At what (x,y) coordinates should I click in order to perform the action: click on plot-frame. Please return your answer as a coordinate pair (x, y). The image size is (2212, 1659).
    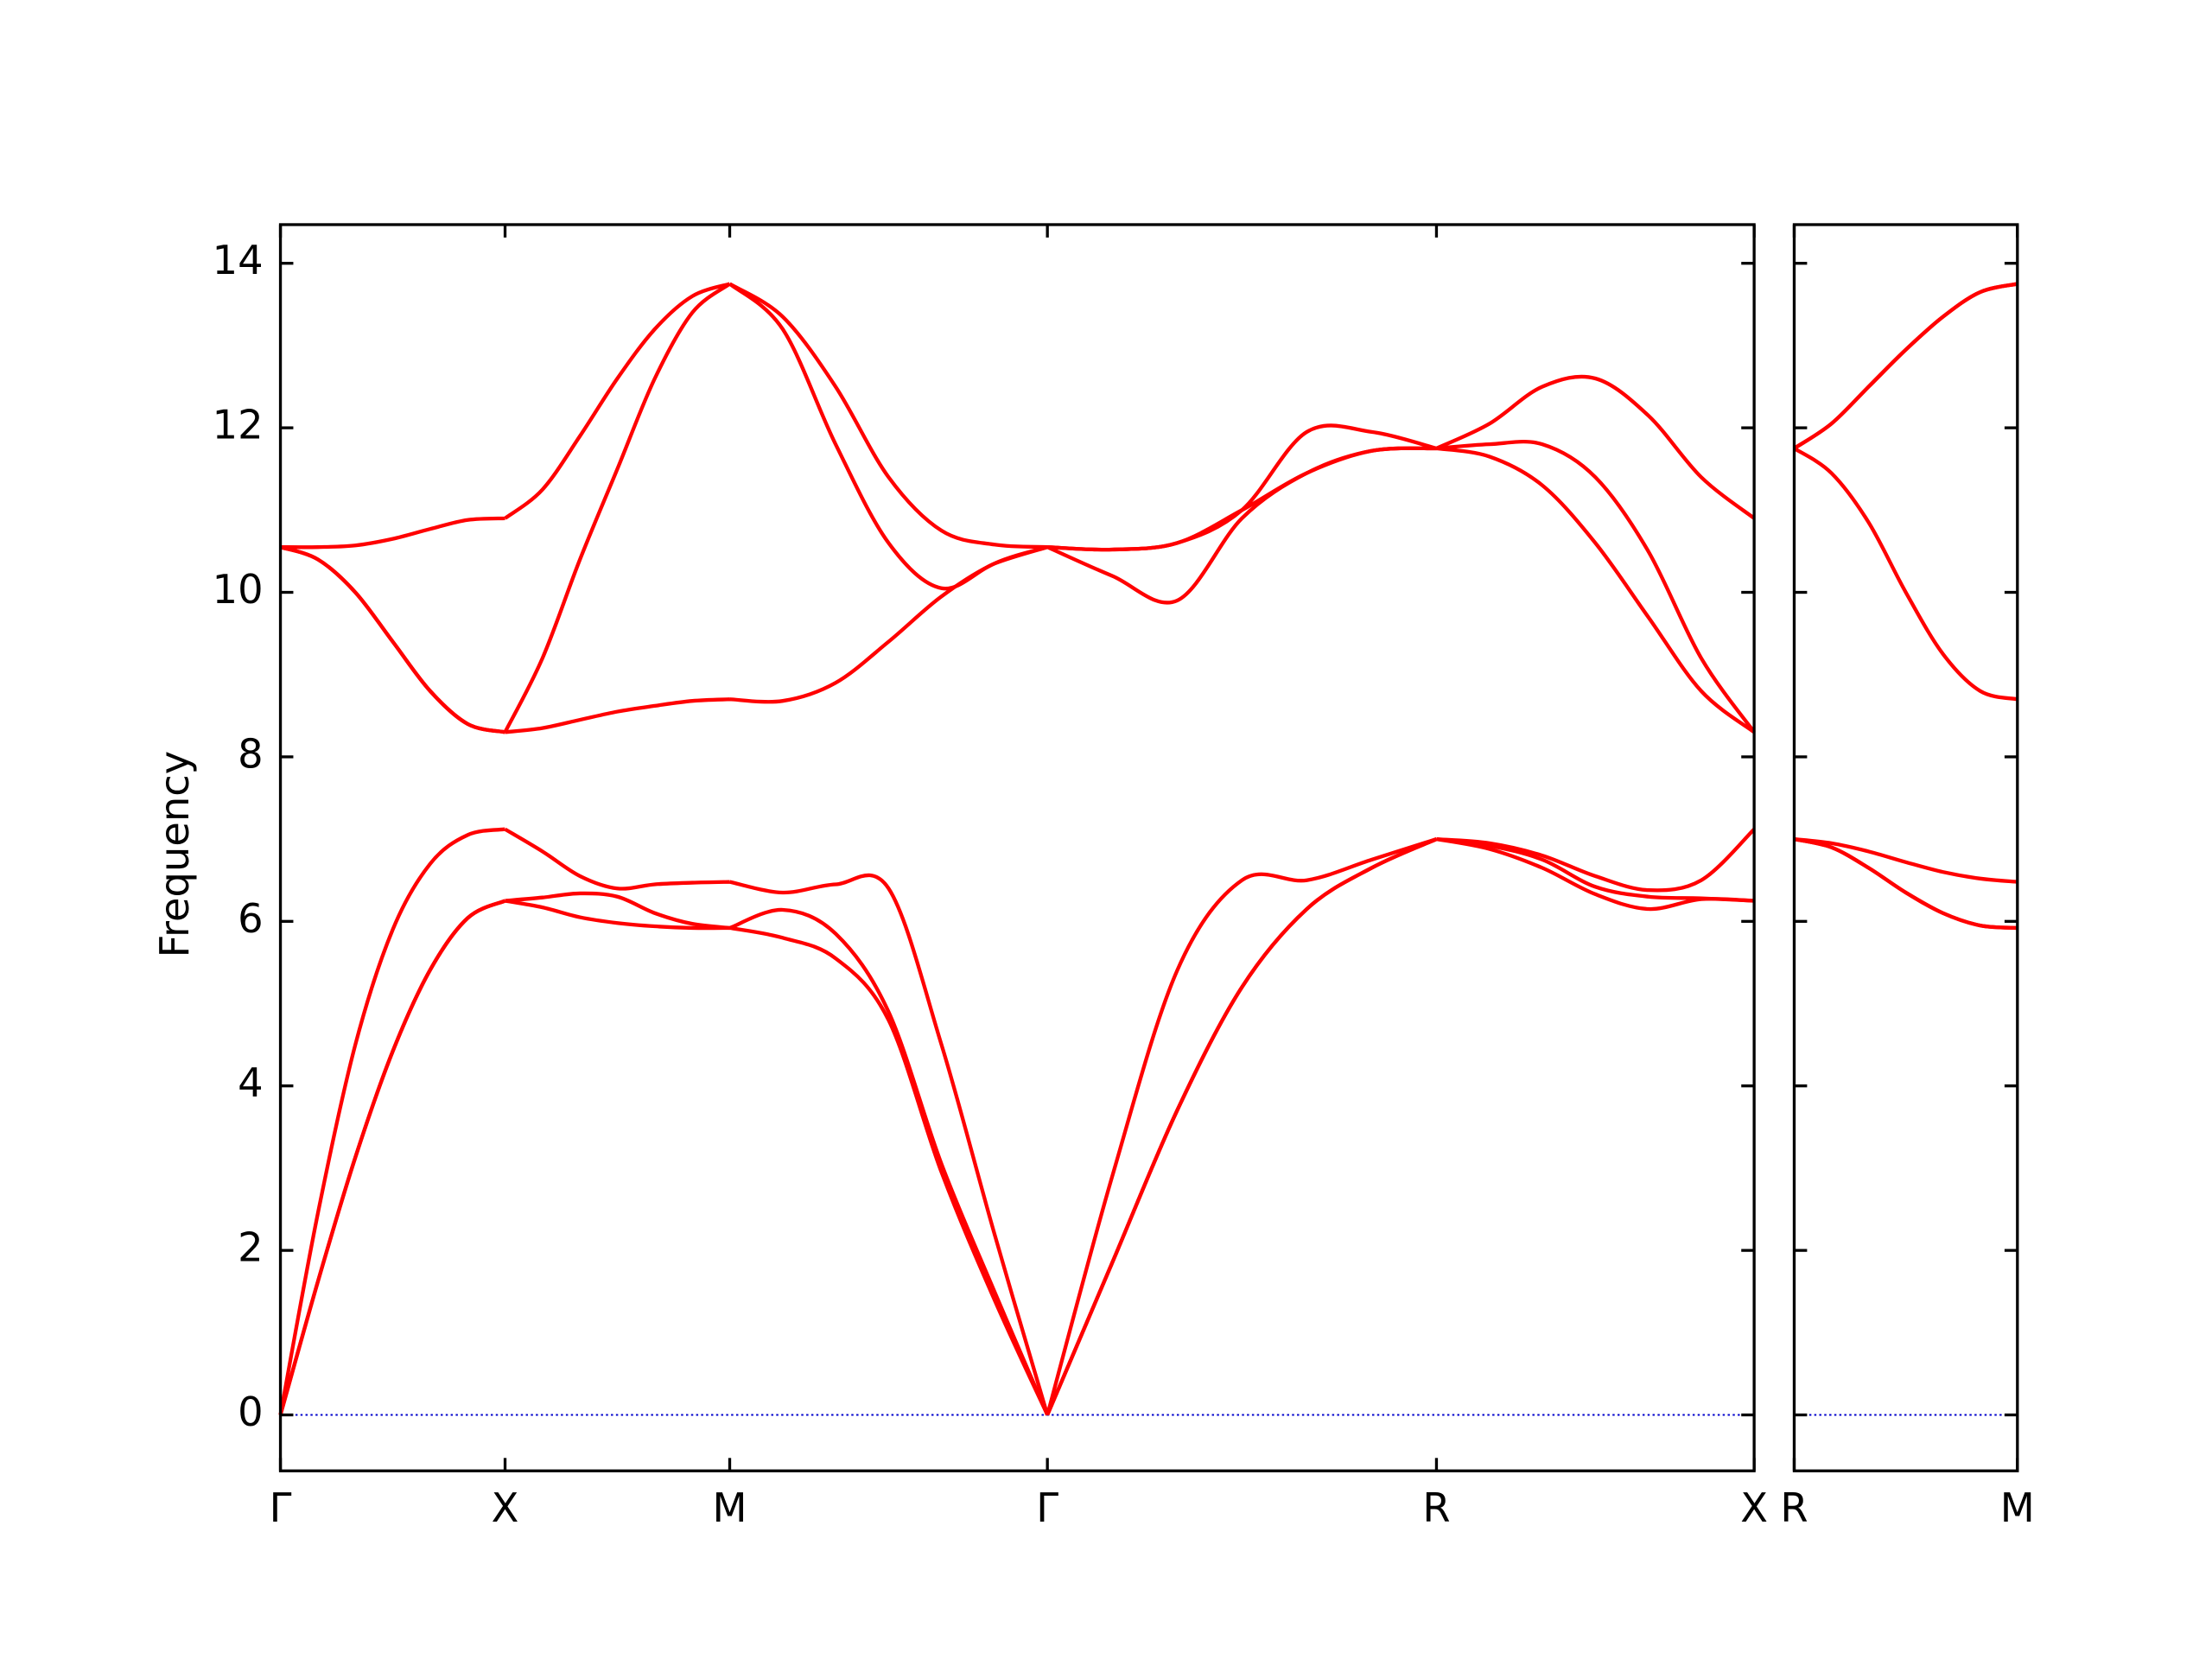
    Looking at the image, I should click on (1905, 847).